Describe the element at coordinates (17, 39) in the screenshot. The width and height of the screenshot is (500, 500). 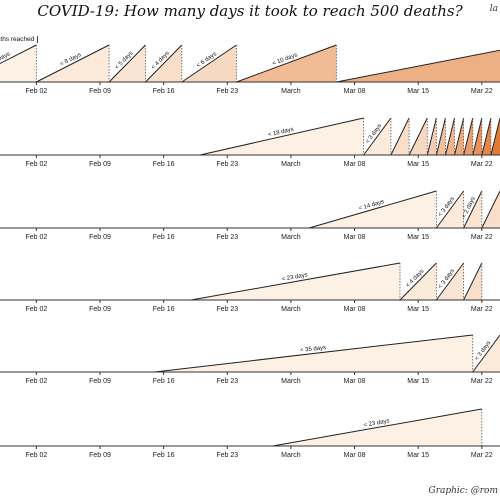
I see `milestone-annotation: 500 deaths reached` at that location.